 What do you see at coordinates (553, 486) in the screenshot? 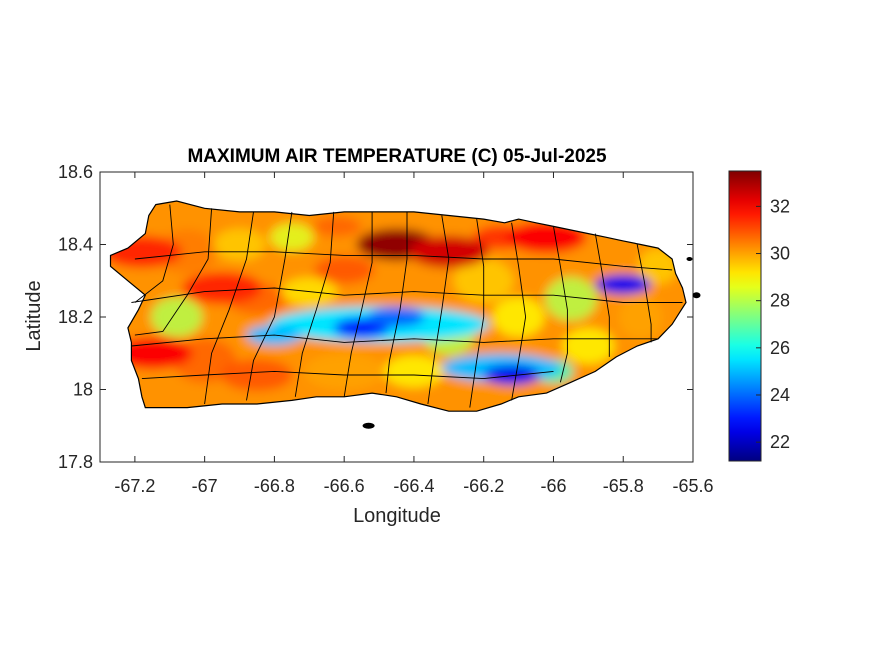
I see `x-tick-label: -66` at bounding box center [553, 486].